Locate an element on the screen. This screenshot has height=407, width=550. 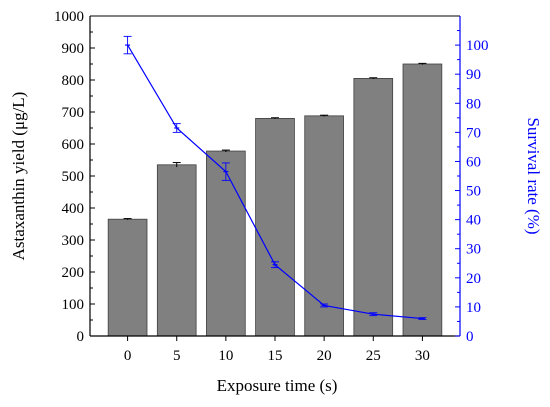
y-tick-label: 400 is located at coordinates (73, 209).